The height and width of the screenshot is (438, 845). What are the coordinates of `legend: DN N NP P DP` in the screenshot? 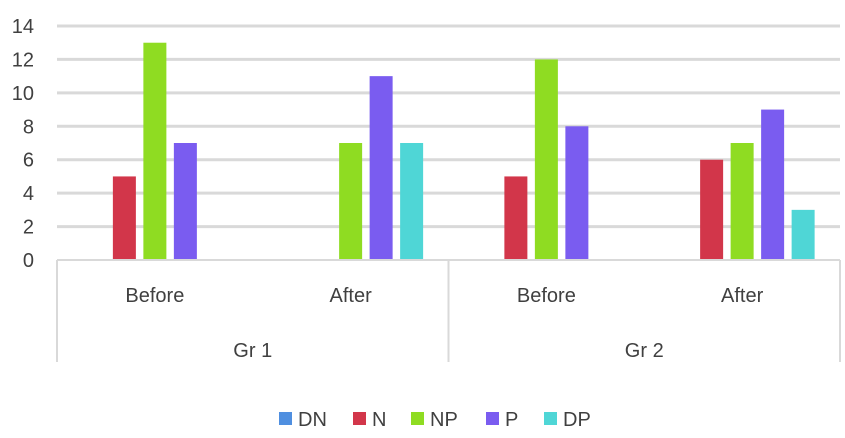 It's located at (435, 420).